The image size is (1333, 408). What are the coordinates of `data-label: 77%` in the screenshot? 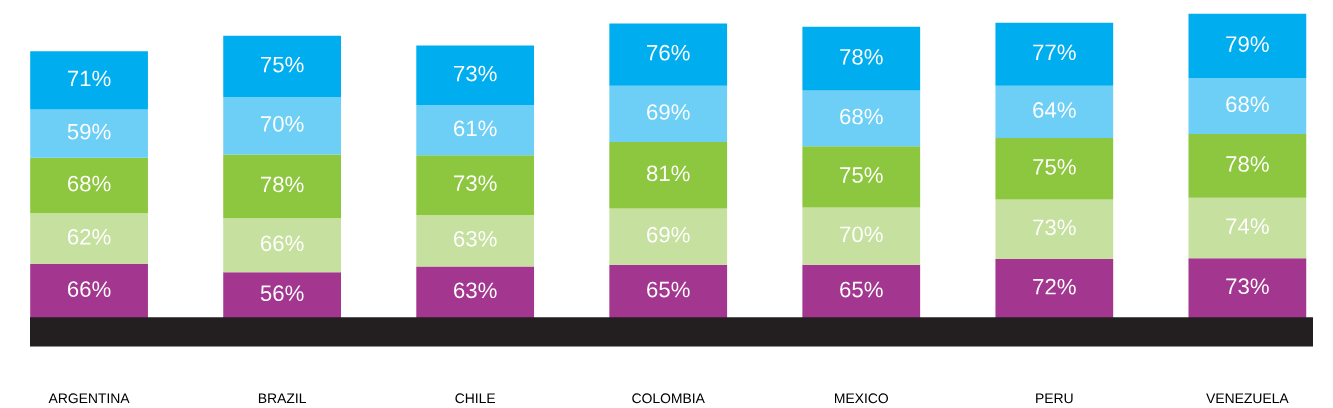 It's located at (1054, 52).